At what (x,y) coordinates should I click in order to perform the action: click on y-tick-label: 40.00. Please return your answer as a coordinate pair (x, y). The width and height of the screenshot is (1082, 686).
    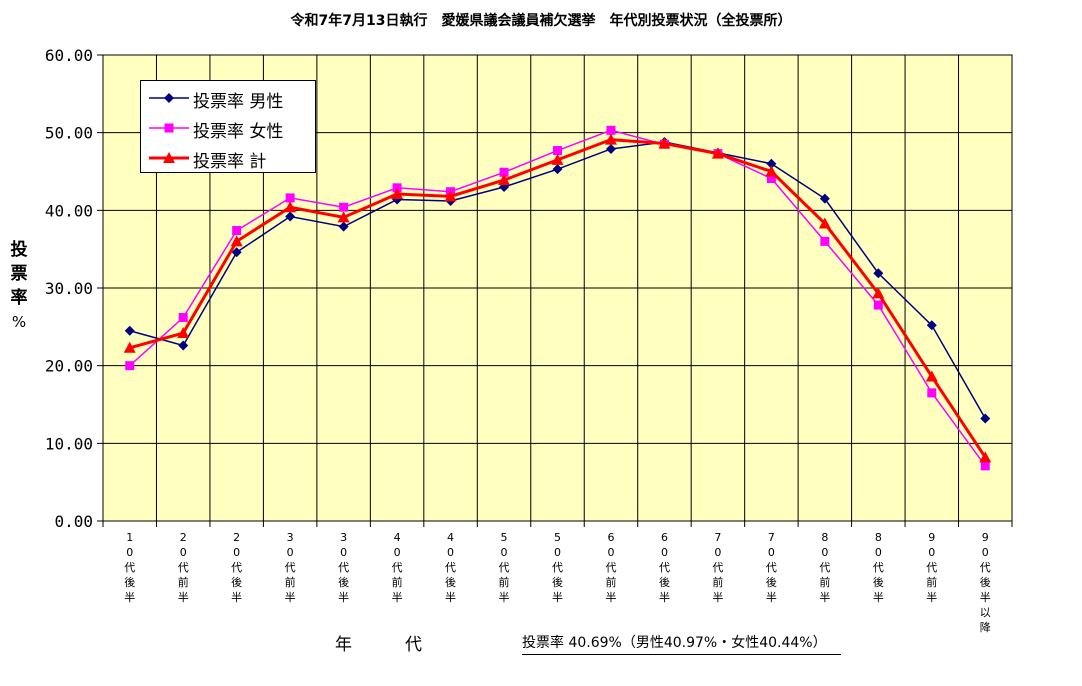
    Looking at the image, I should click on (69, 210).